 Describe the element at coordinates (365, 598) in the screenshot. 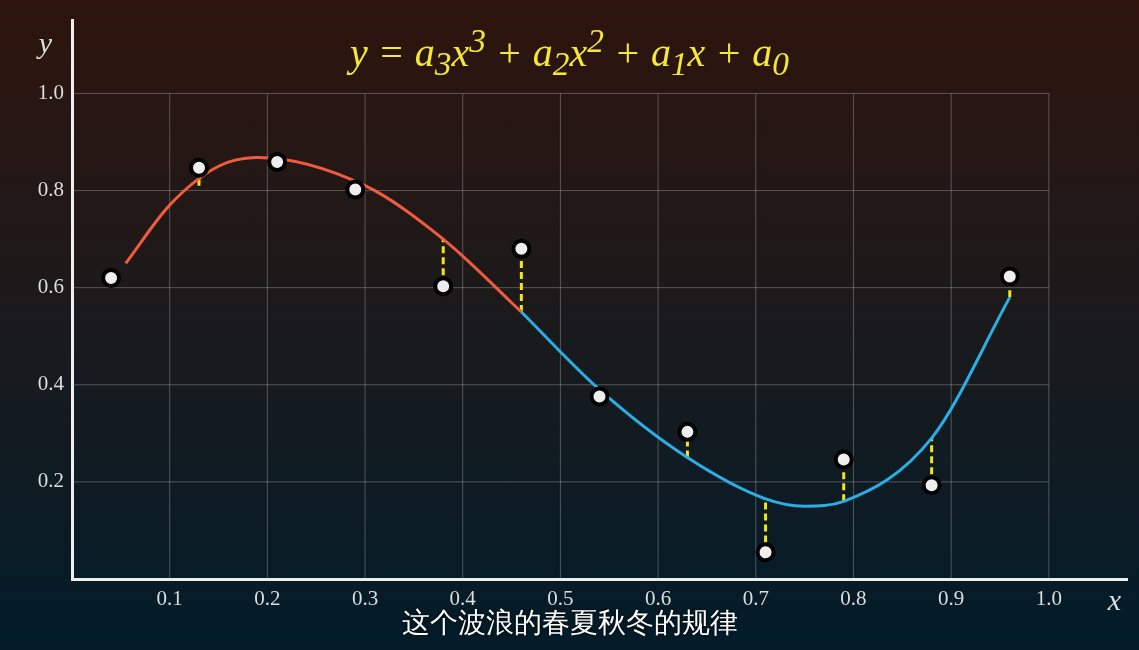

I see `x-tick-label: 0.3` at that location.